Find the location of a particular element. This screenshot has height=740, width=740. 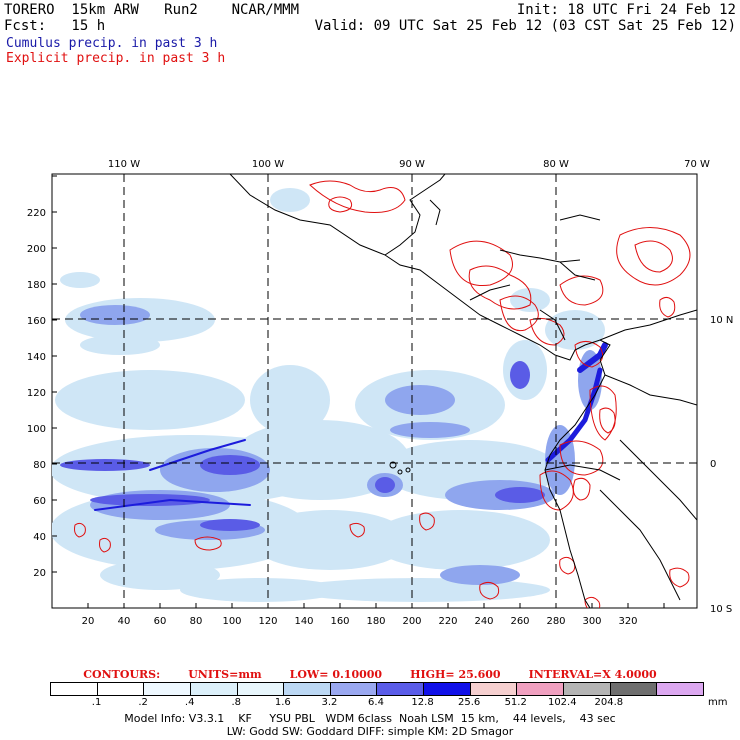

x-tick-label: 240 is located at coordinates (483, 621).